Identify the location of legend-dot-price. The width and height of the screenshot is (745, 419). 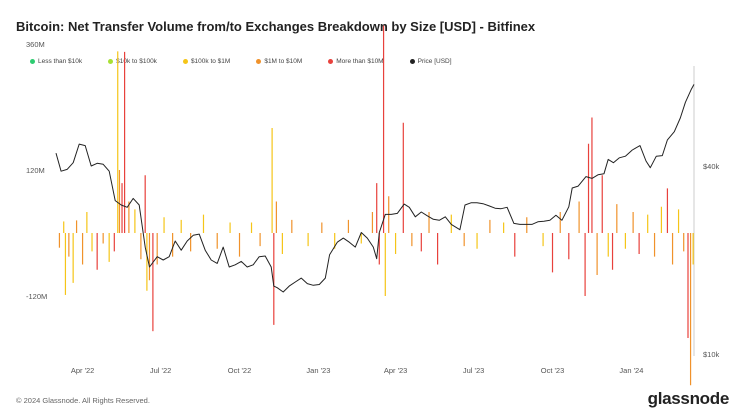
(412, 61).